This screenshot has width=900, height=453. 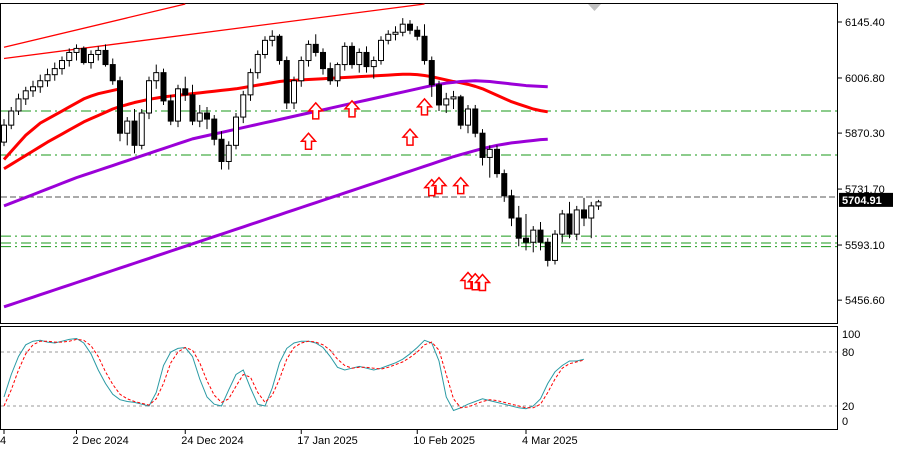 I want to click on current-price-label: 5704.91, so click(x=862, y=201).